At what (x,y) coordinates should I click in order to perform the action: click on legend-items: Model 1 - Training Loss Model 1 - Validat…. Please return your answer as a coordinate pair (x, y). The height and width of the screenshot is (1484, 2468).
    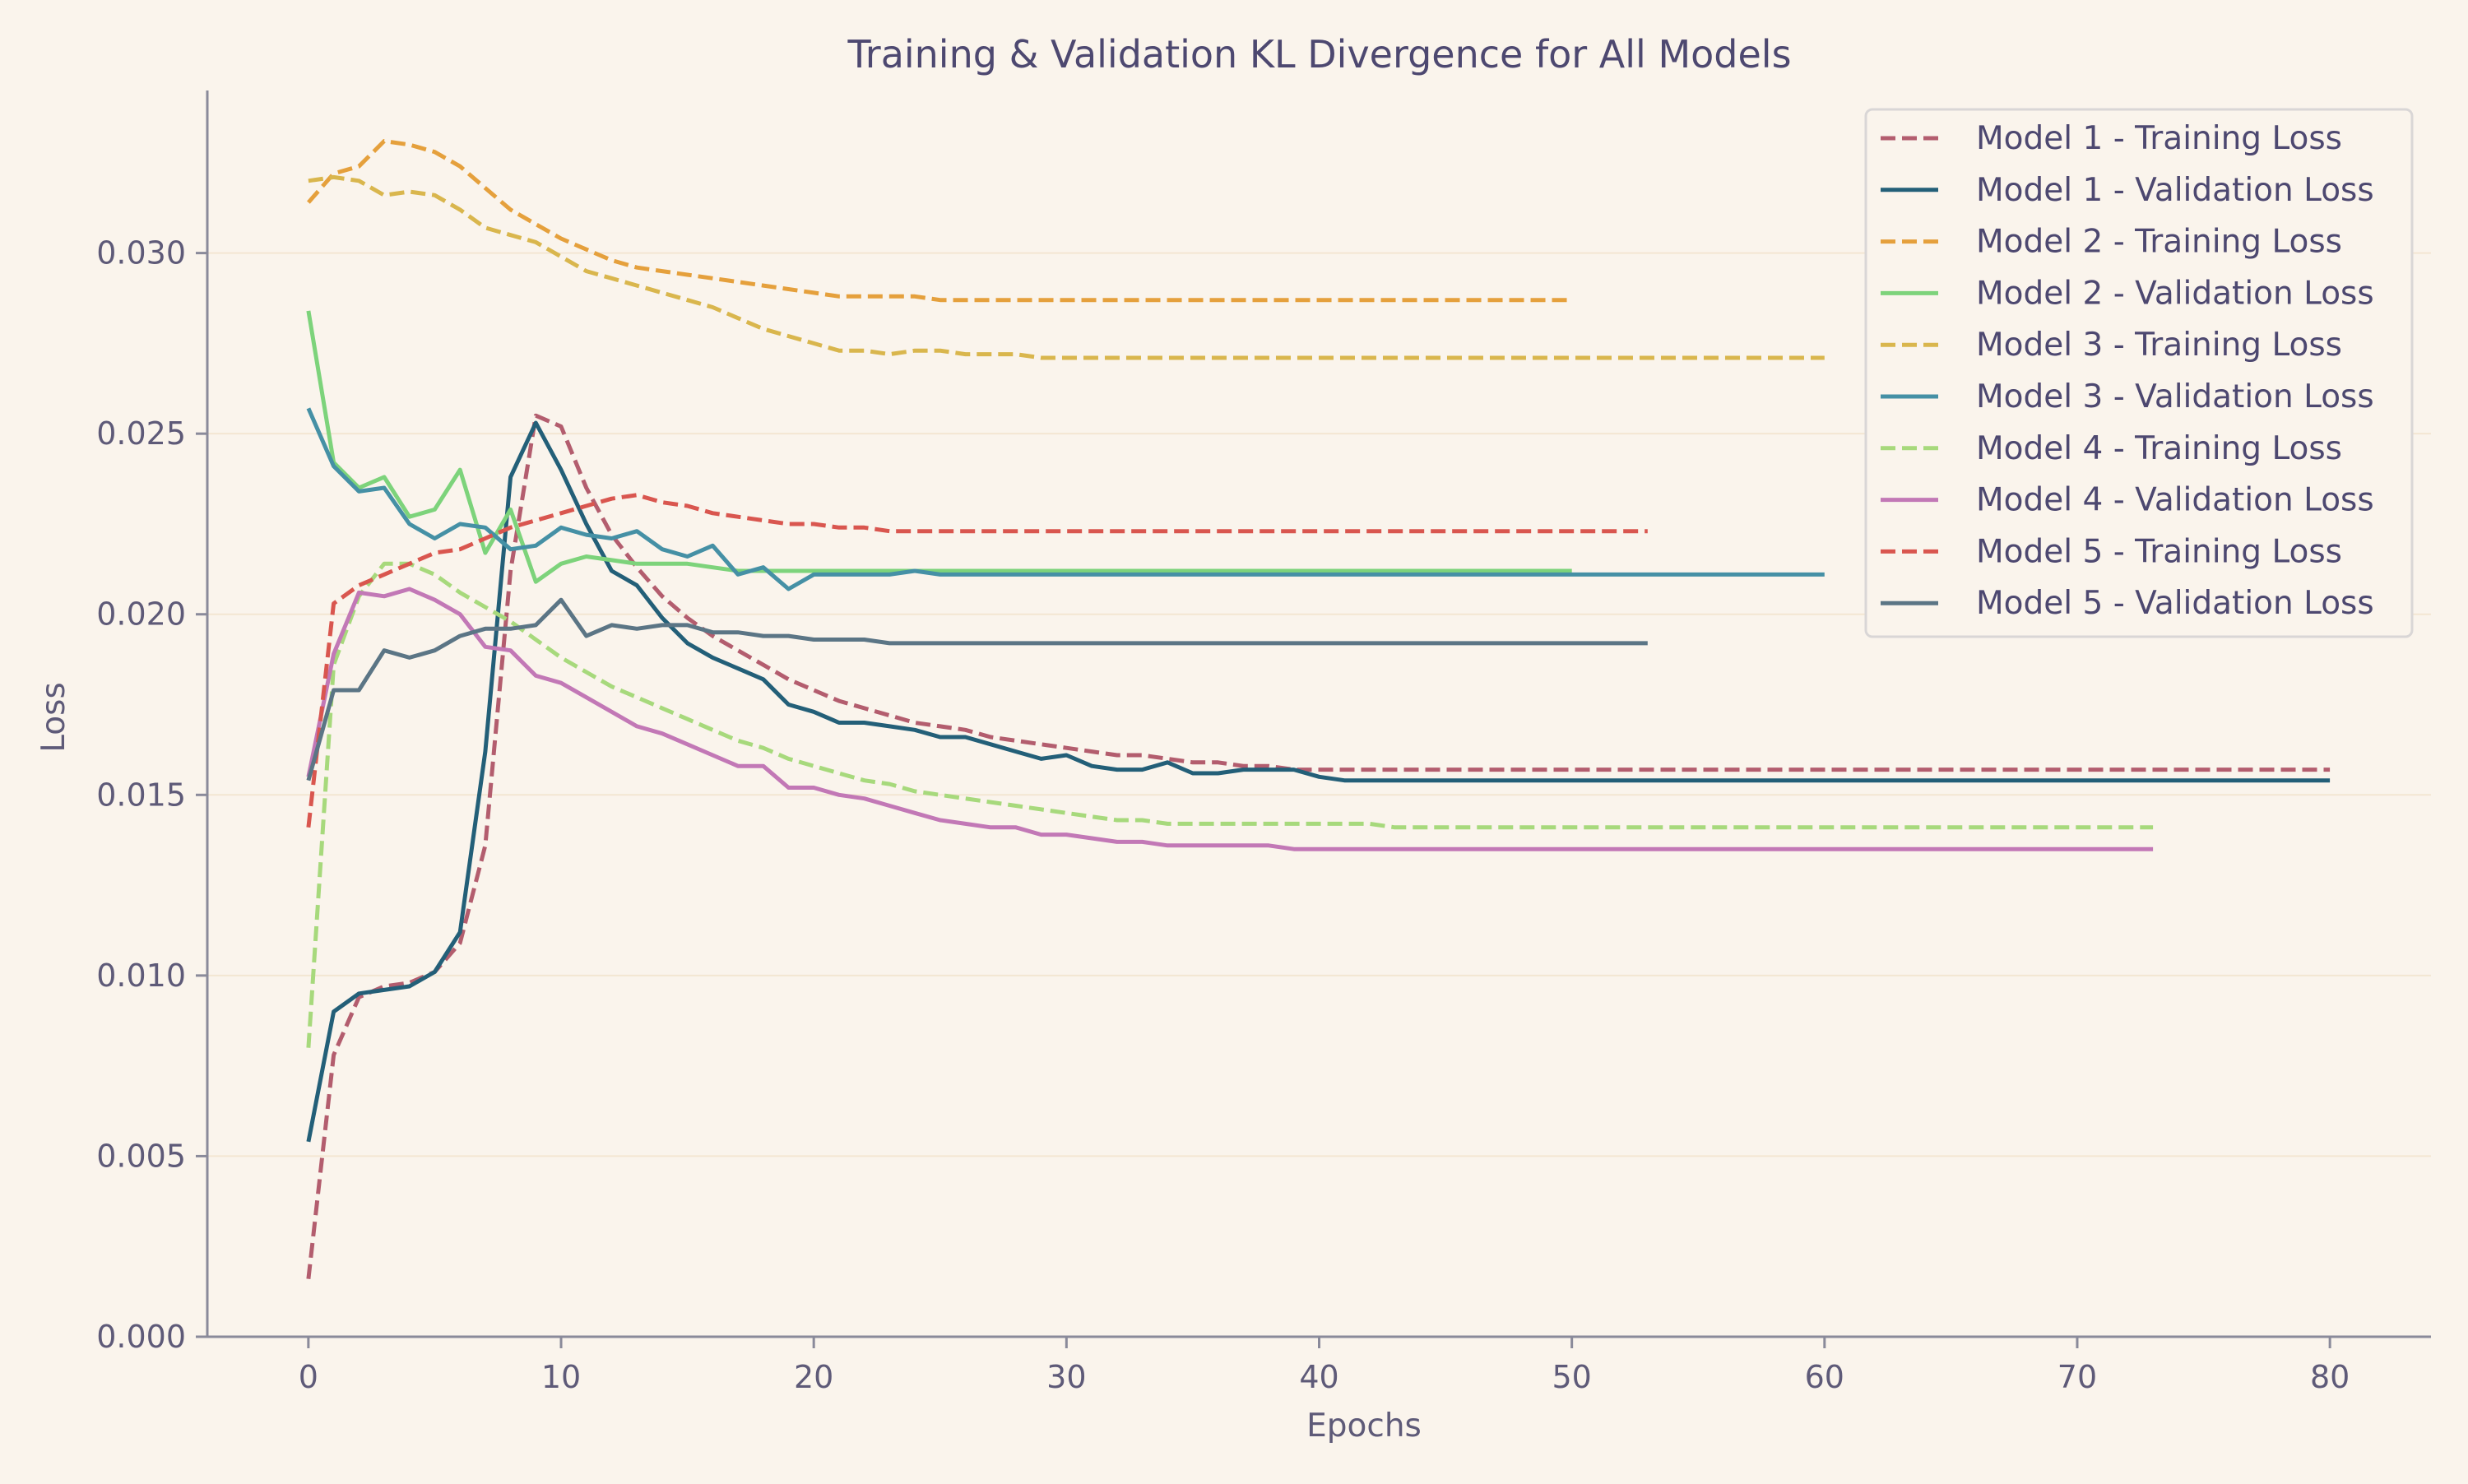
    Looking at the image, I should click on (2127, 371).